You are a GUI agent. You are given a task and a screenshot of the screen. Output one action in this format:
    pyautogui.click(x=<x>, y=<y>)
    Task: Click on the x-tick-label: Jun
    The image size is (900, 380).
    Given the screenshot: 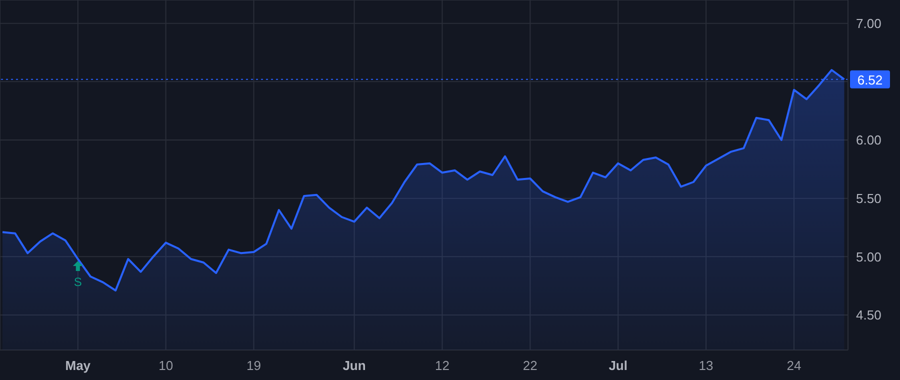 What is the action you would take?
    pyautogui.click(x=354, y=365)
    